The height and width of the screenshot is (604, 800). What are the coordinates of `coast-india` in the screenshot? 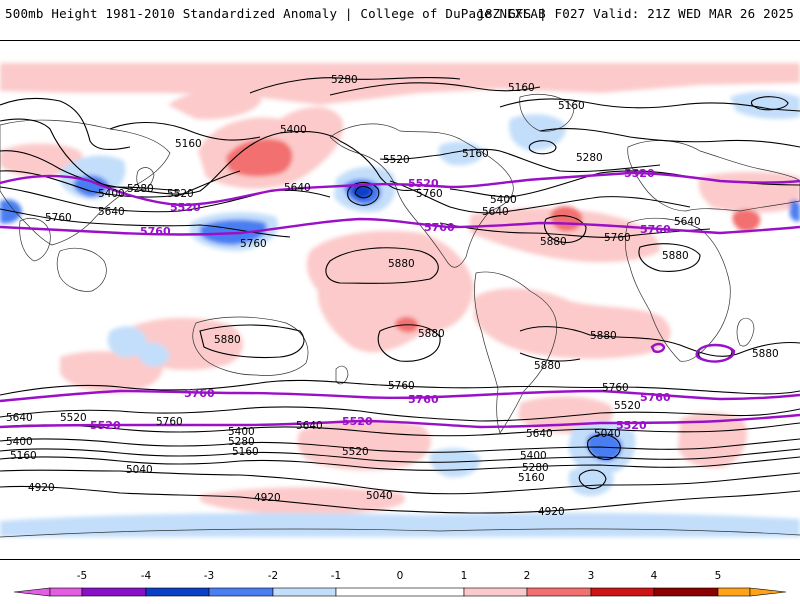 It's located at (35, 239).